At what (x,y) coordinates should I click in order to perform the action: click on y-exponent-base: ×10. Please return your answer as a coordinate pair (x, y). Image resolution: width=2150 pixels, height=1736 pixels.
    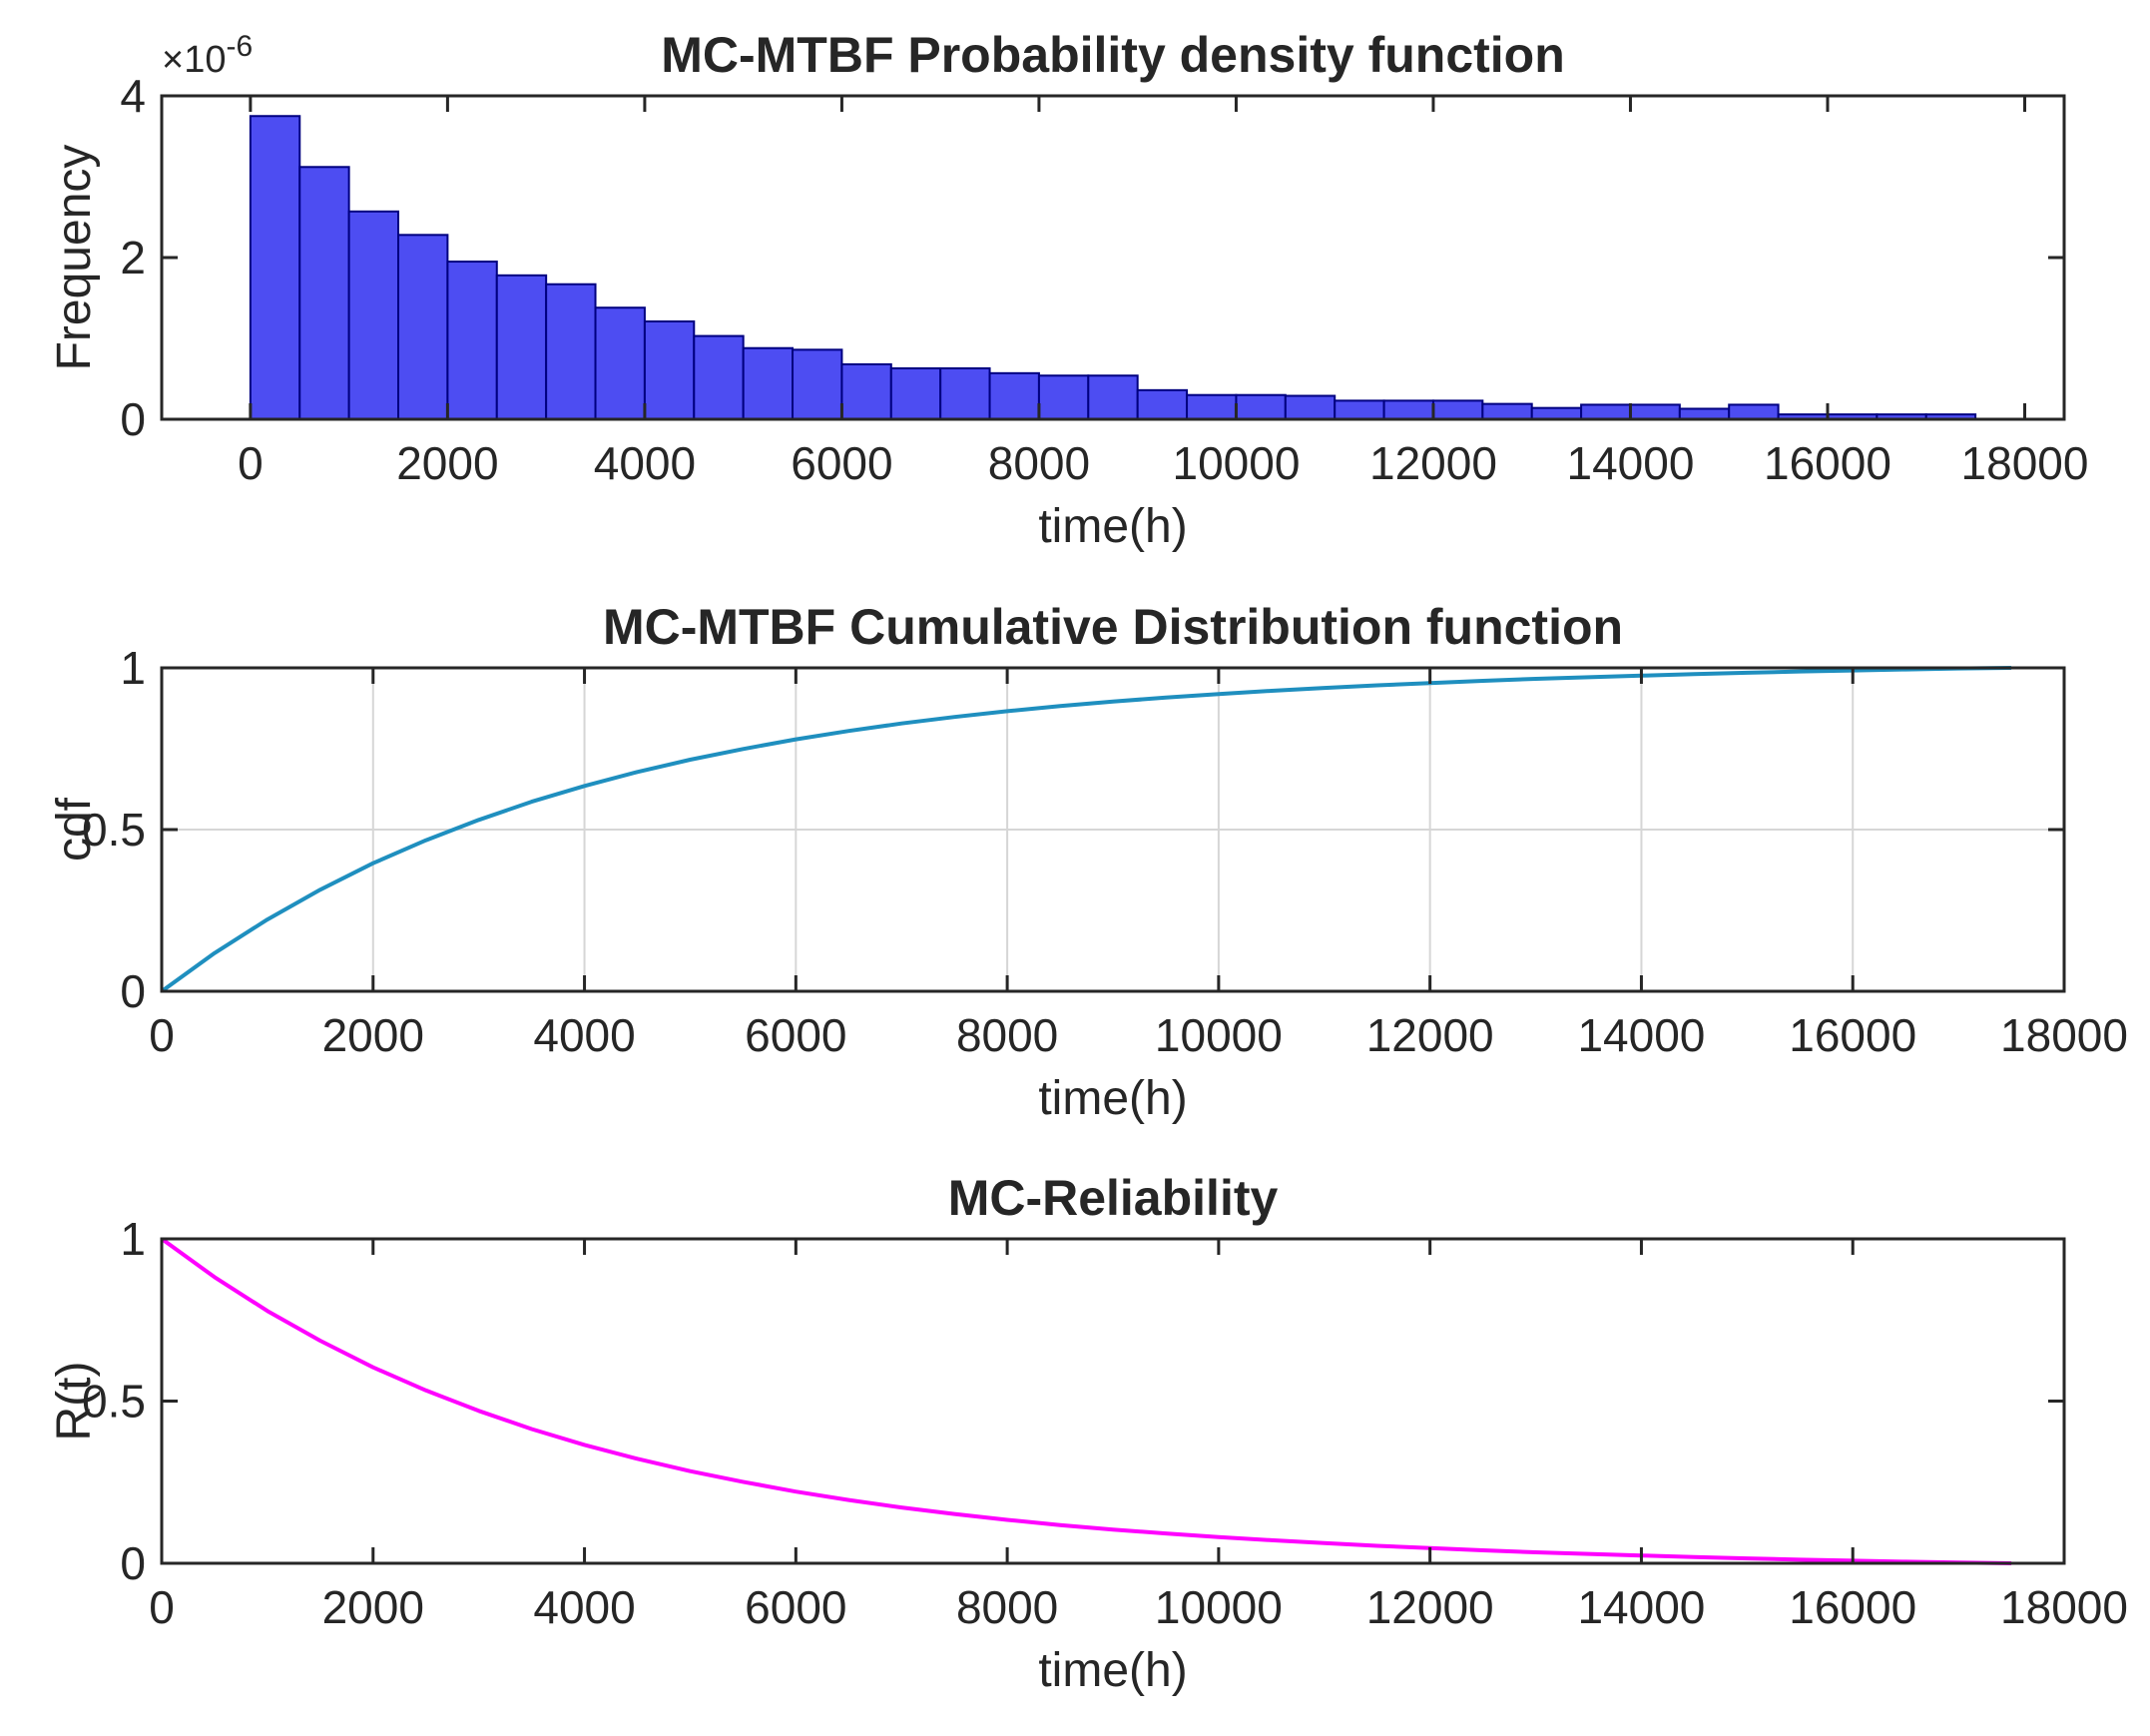
    Looking at the image, I should click on (194, 60).